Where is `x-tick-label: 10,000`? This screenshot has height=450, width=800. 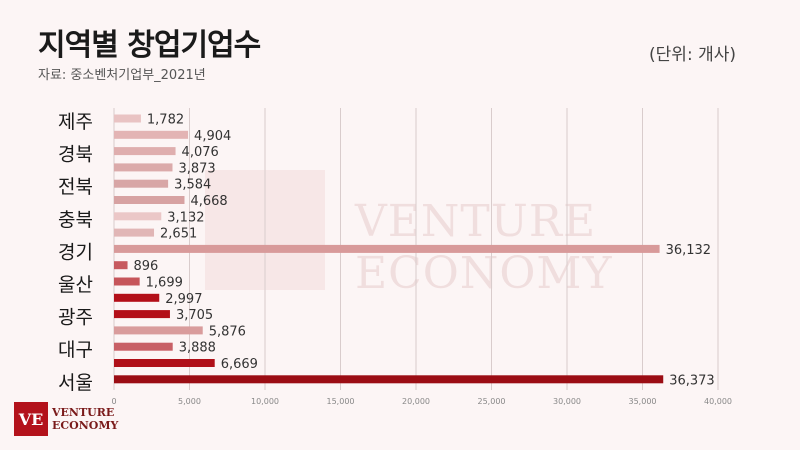 x-tick-label: 10,000 is located at coordinates (265, 401).